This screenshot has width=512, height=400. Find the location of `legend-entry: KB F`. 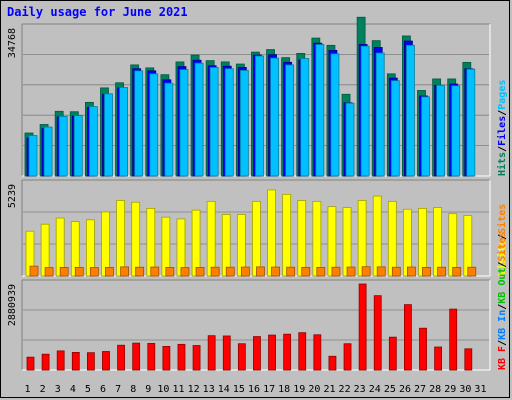

legend-entry: KB F is located at coordinates (502, 358).